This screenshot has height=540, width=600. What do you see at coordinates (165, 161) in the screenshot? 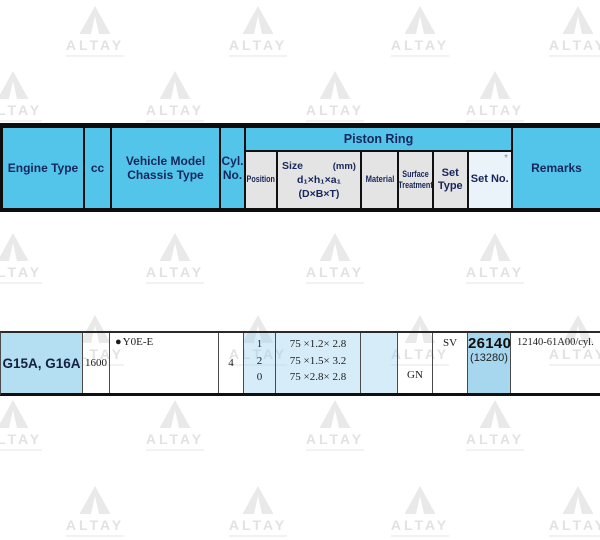
I see `header-vehicle-model-line1: Vehicle Model` at bounding box center [165, 161].